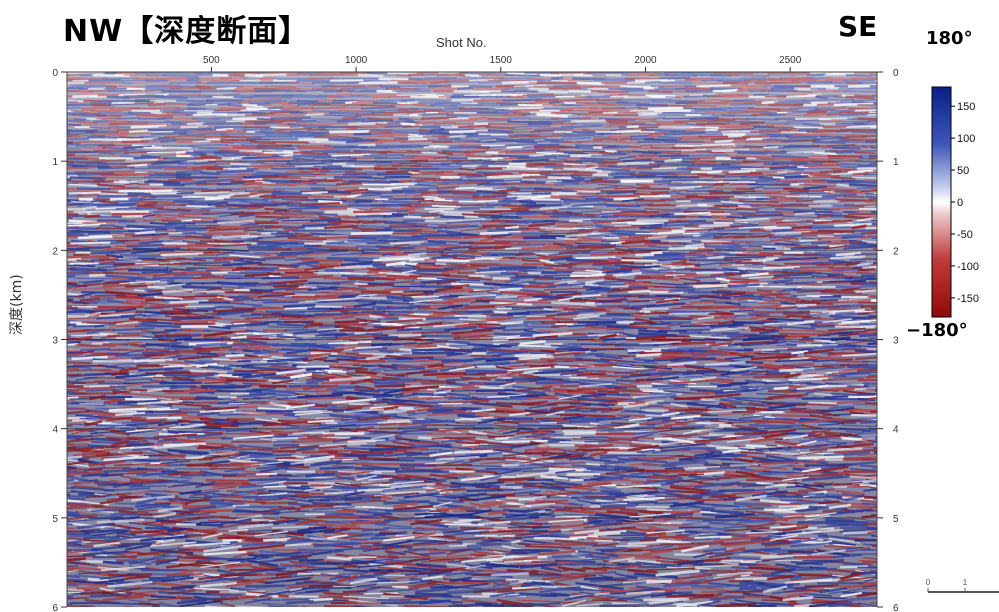 This screenshot has width=999, height=612. I want to click on colorbar-min-label: −180°, so click(937, 330).